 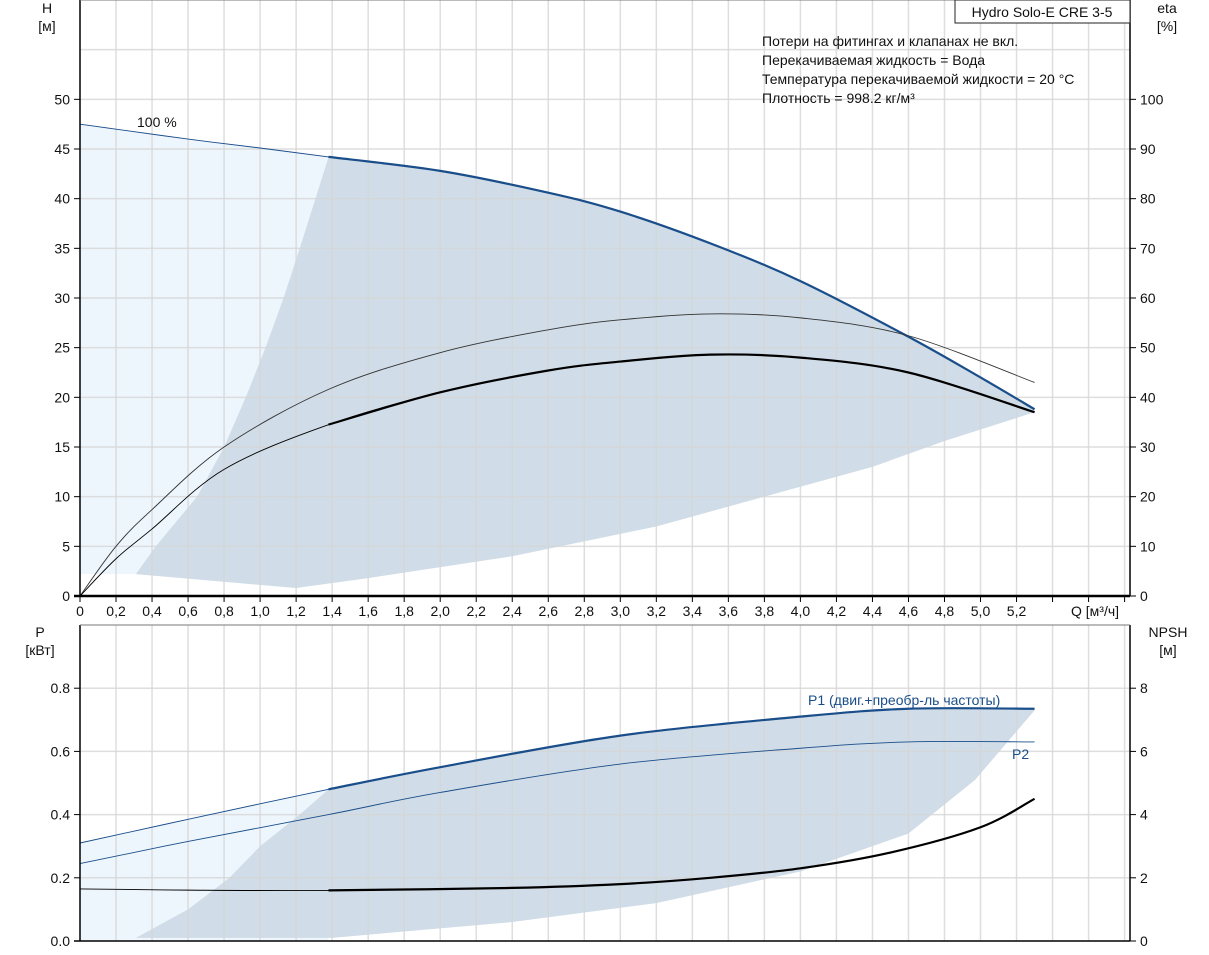 I want to click on y-tick-label-right: 100, so click(x=1152, y=99).